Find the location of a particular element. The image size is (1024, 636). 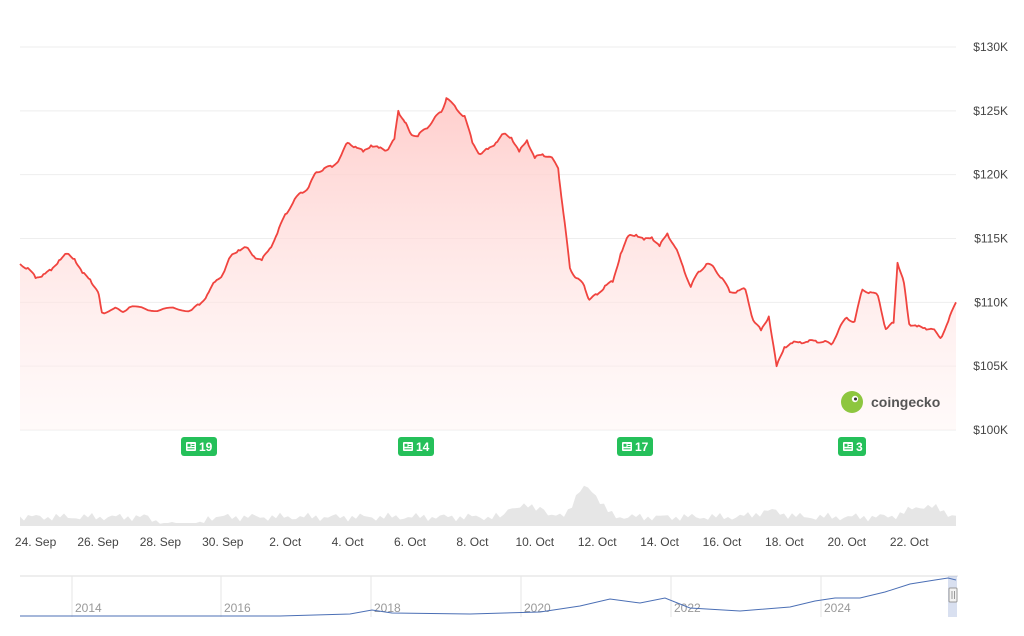

news-badge: 19 is located at coordinates (199, 446).